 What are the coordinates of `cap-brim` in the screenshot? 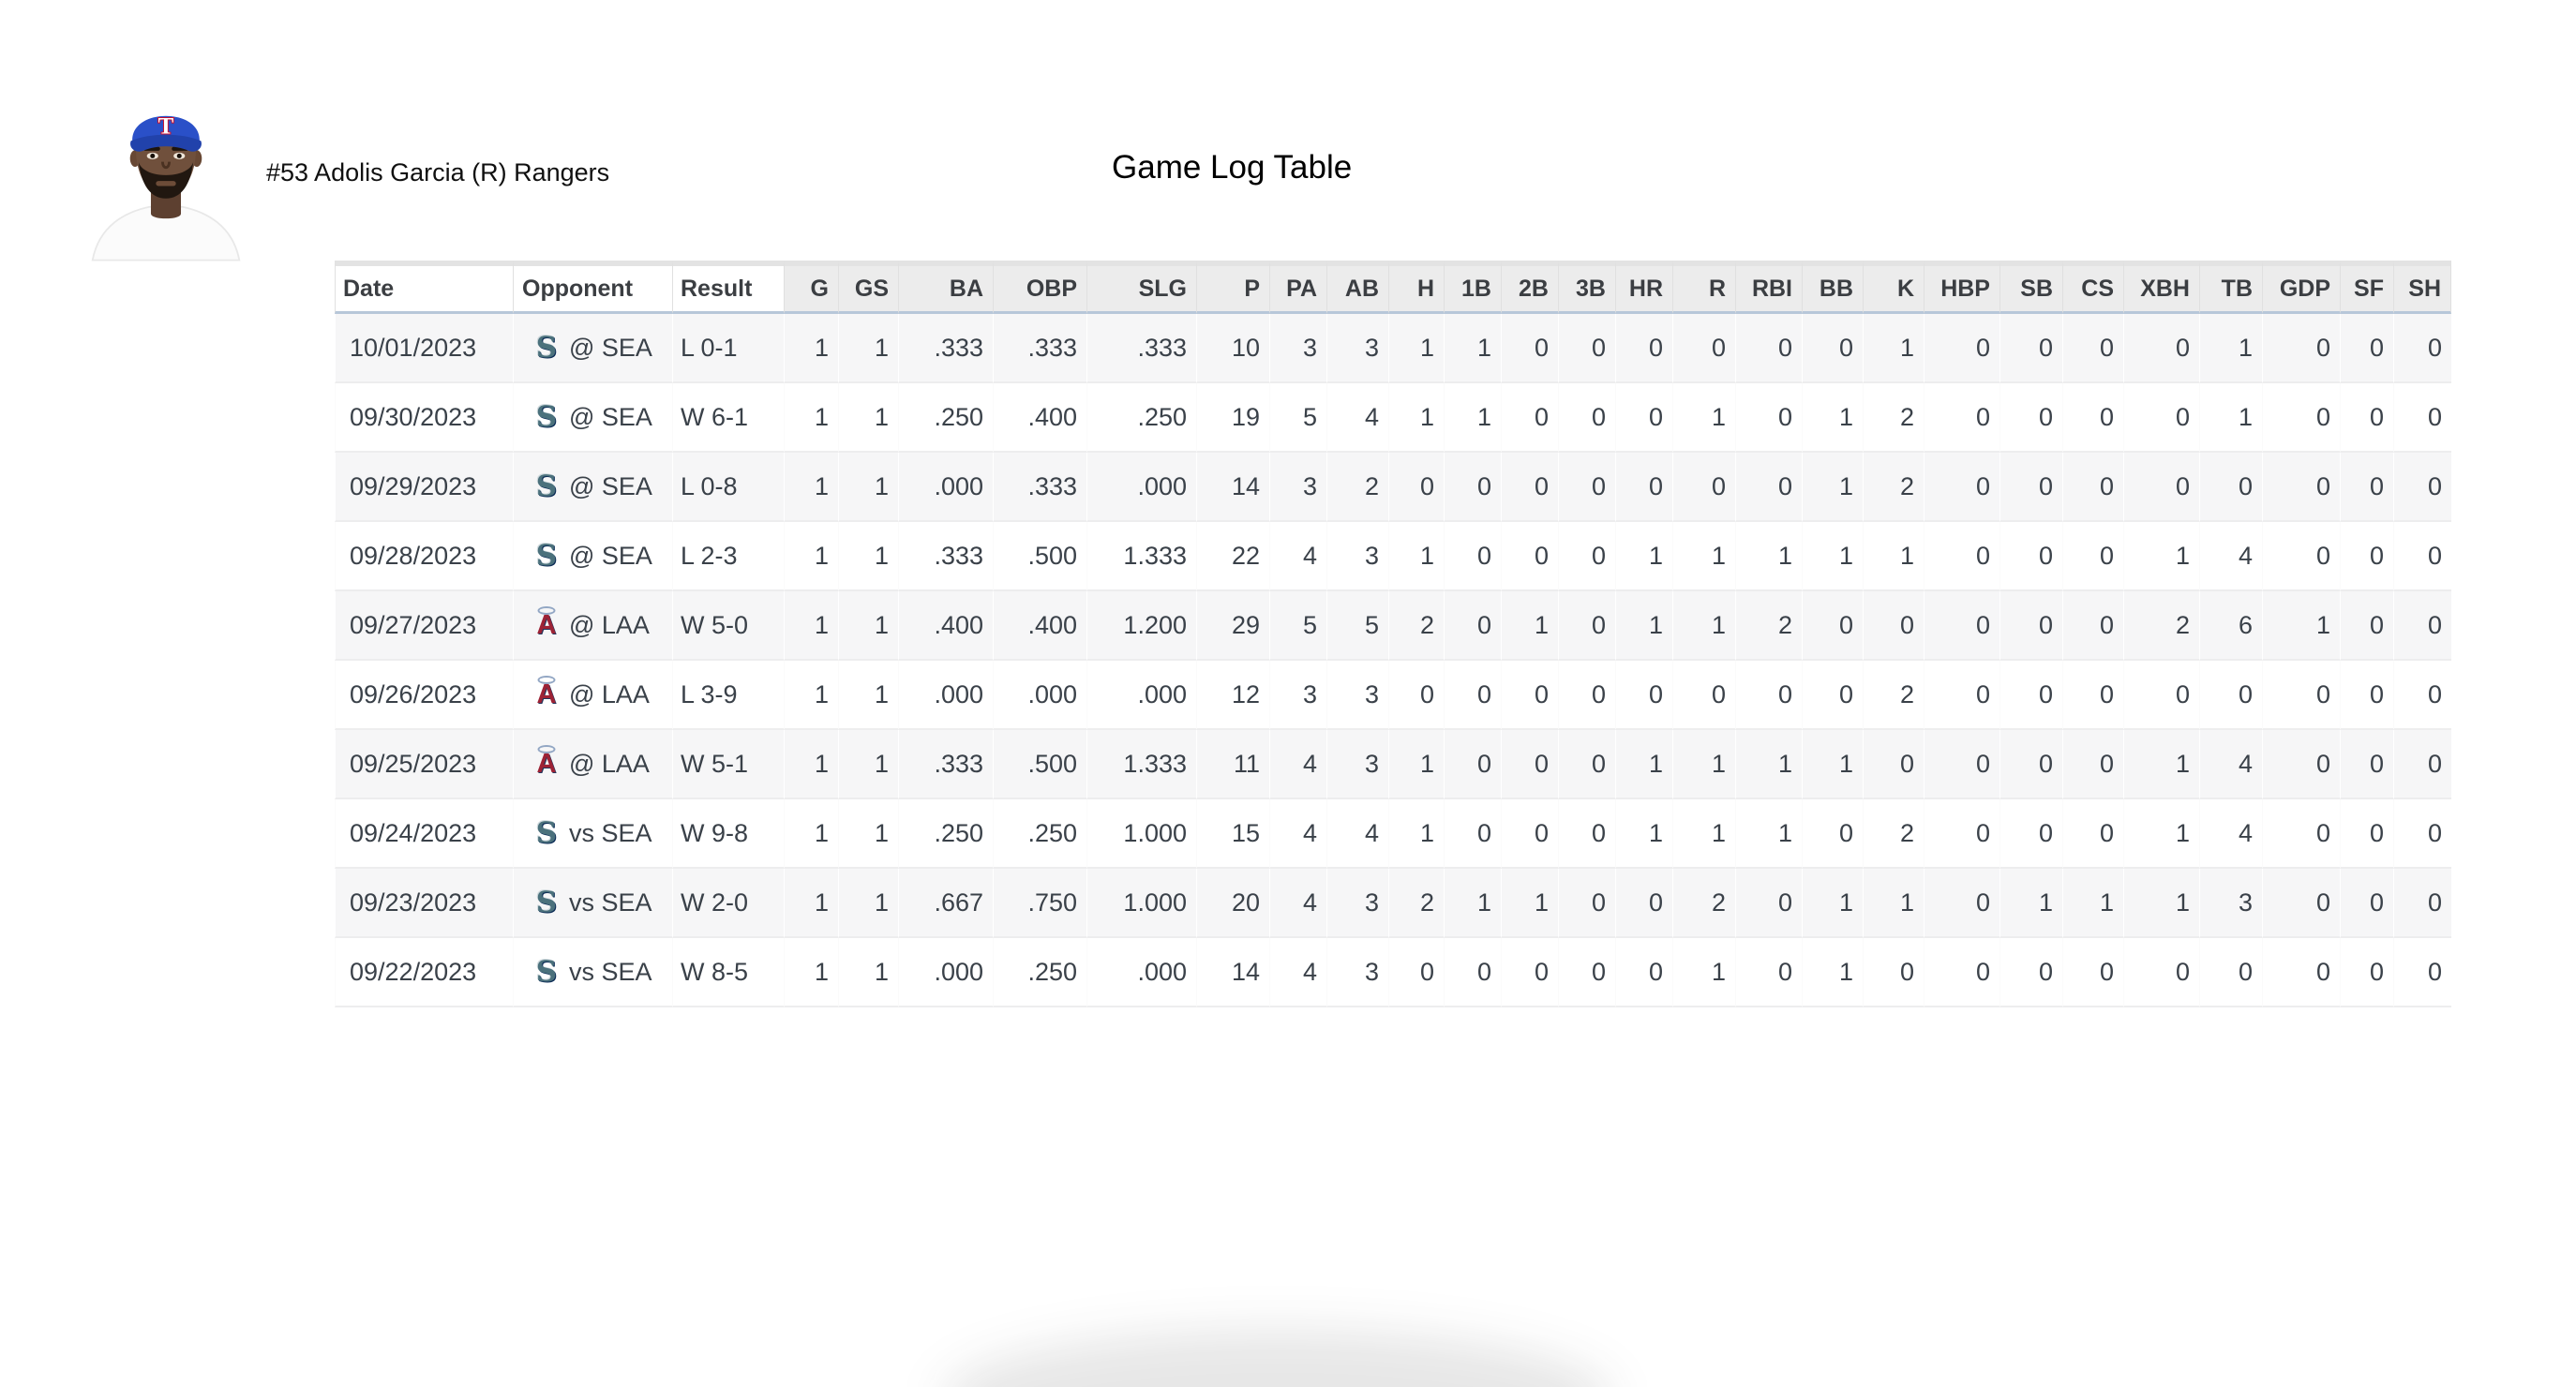 It's located at (166, 143).